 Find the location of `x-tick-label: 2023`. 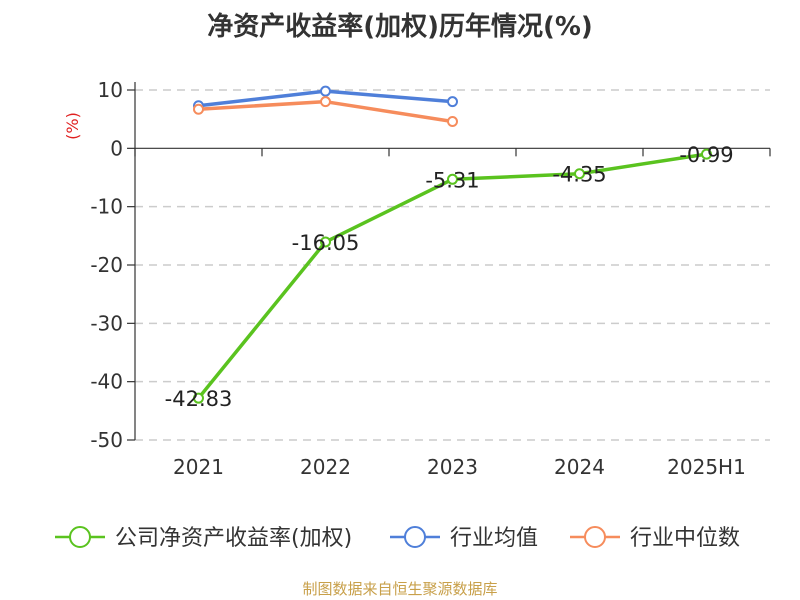

x-tick-label: 2023 is located at coordinates (452, 467).